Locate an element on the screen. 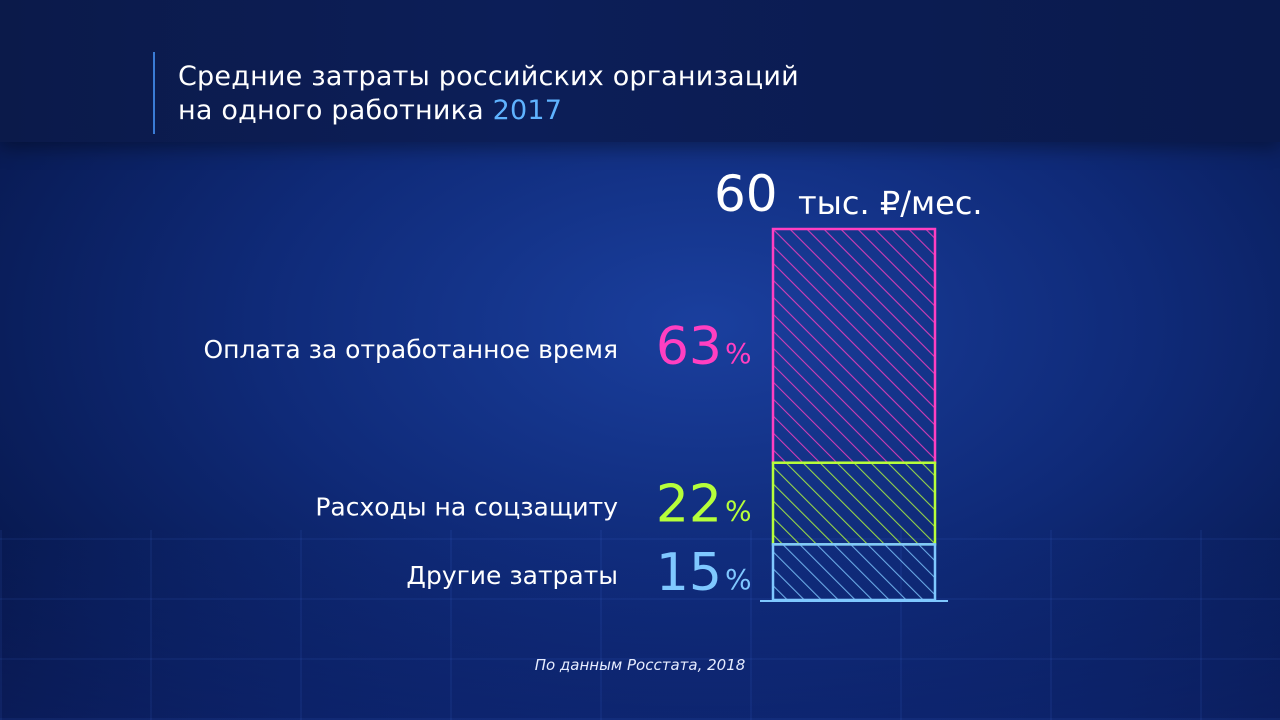 This screenshot has height=720, width=1280. source-note: По данным Росстата, 2018 is located at coordinates (640, 665).